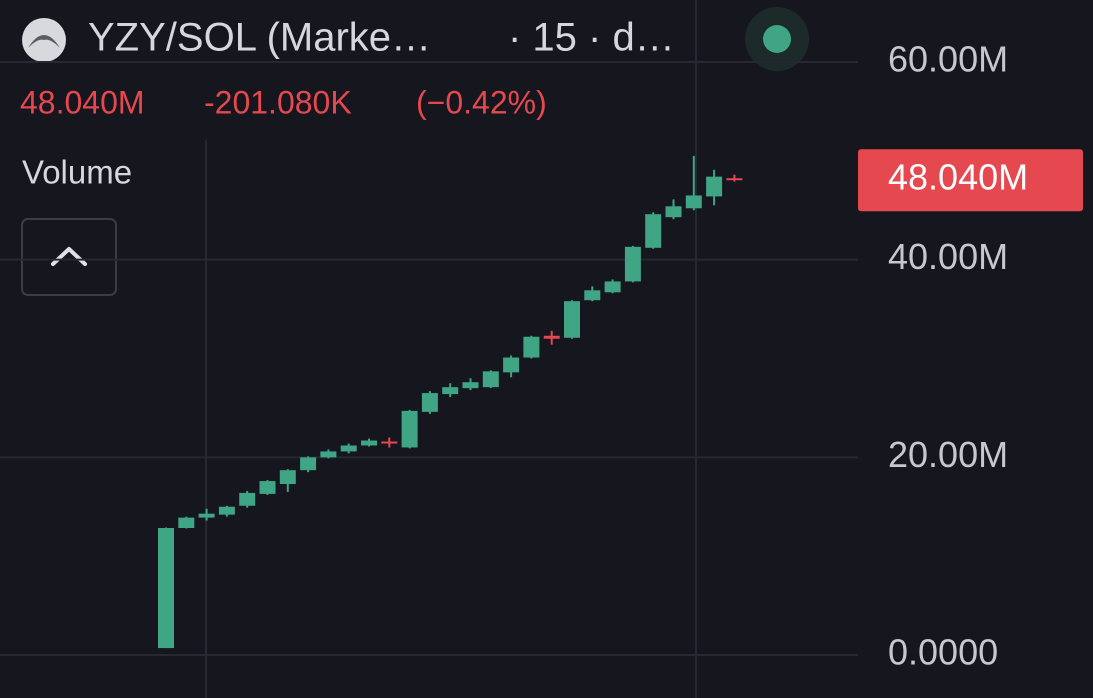  Describe the element at coordinates (948, 256) in the screenshot. I see `y-tick-label: 40.00M` at that location.